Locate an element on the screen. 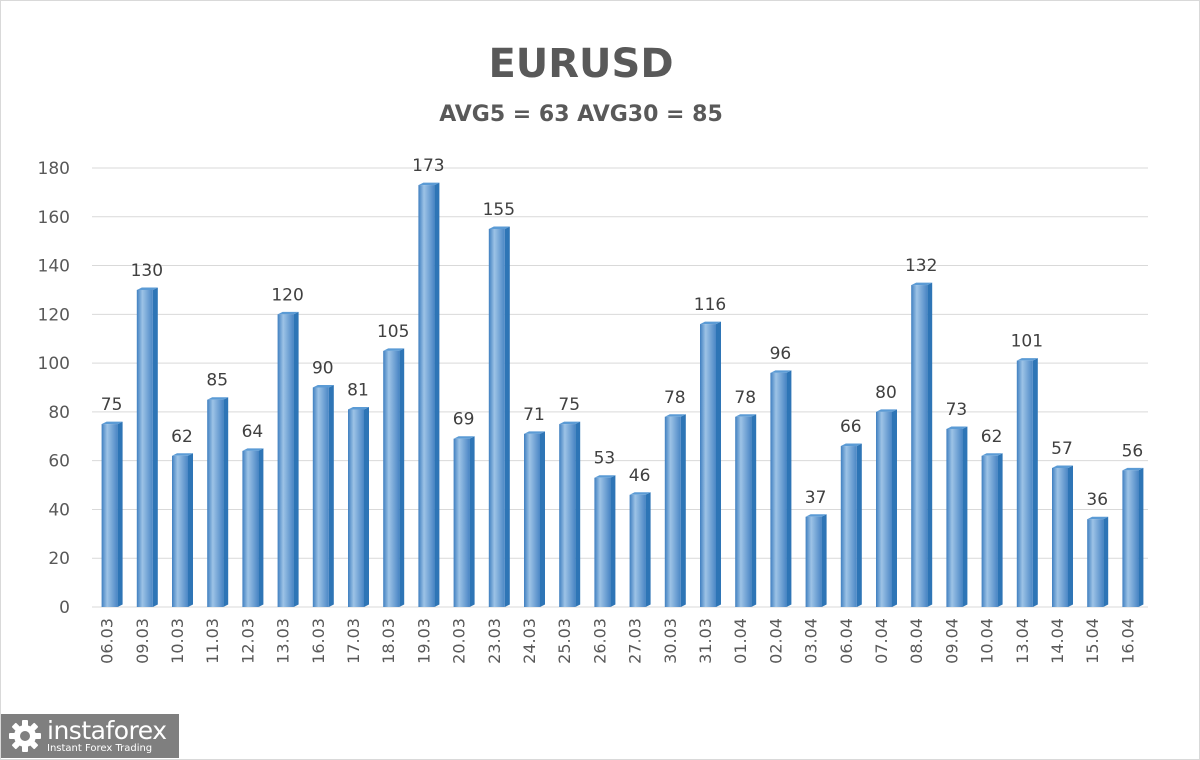 The height and width of the screenshot is (760, 1200). x-tick-label: 09.04 is located at coordinates (951, 641).